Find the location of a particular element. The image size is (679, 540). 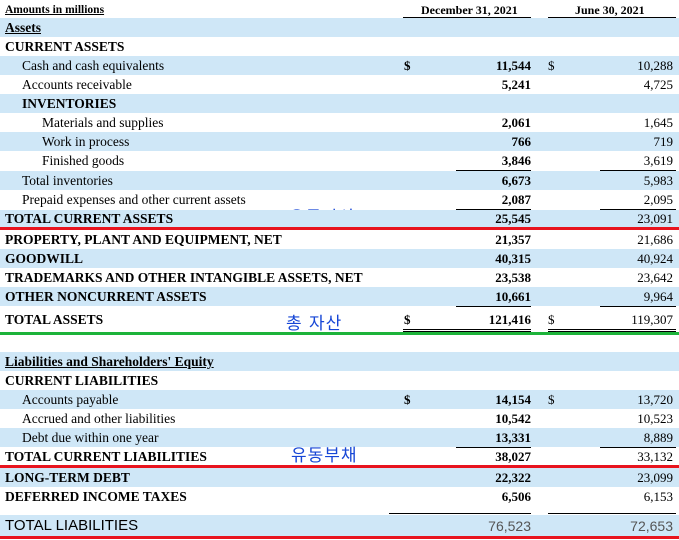

value-jun-2021: 719 is located at coordinates (663, 141).